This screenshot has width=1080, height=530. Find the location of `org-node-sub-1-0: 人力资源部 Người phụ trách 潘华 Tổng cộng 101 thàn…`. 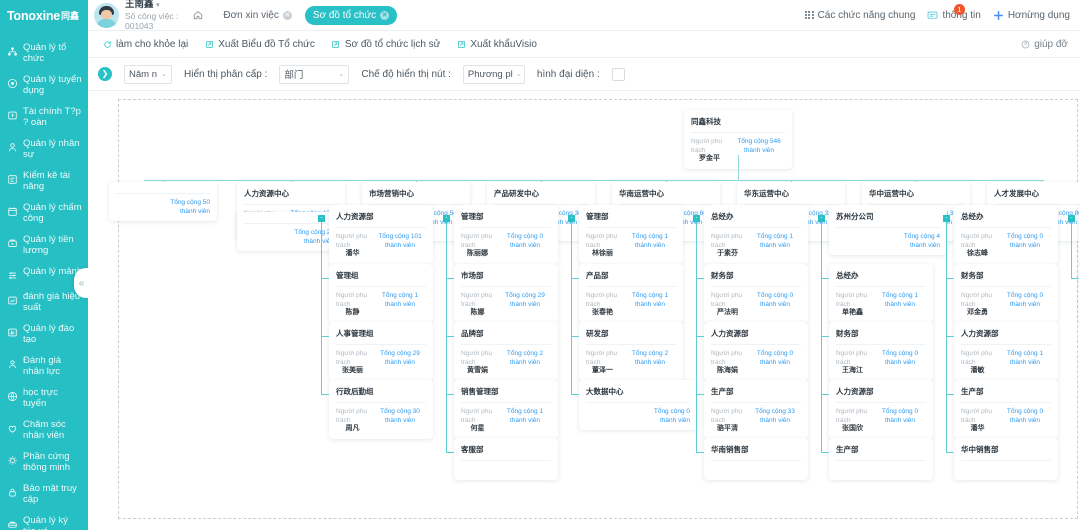

org-node-sub-1-0: 人力资源部 Người phụ trách 潘华 Tổng cộng 101 thàn… is located at coordinates (381, 234).